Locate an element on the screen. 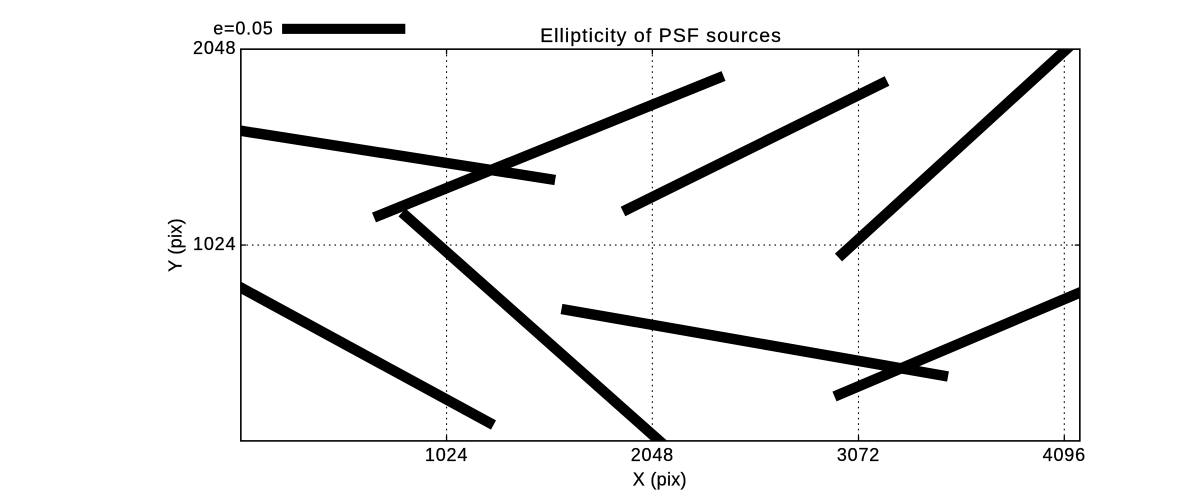  svg-text: Ellipticity of PSF sources is located at coordinates (661, 36).